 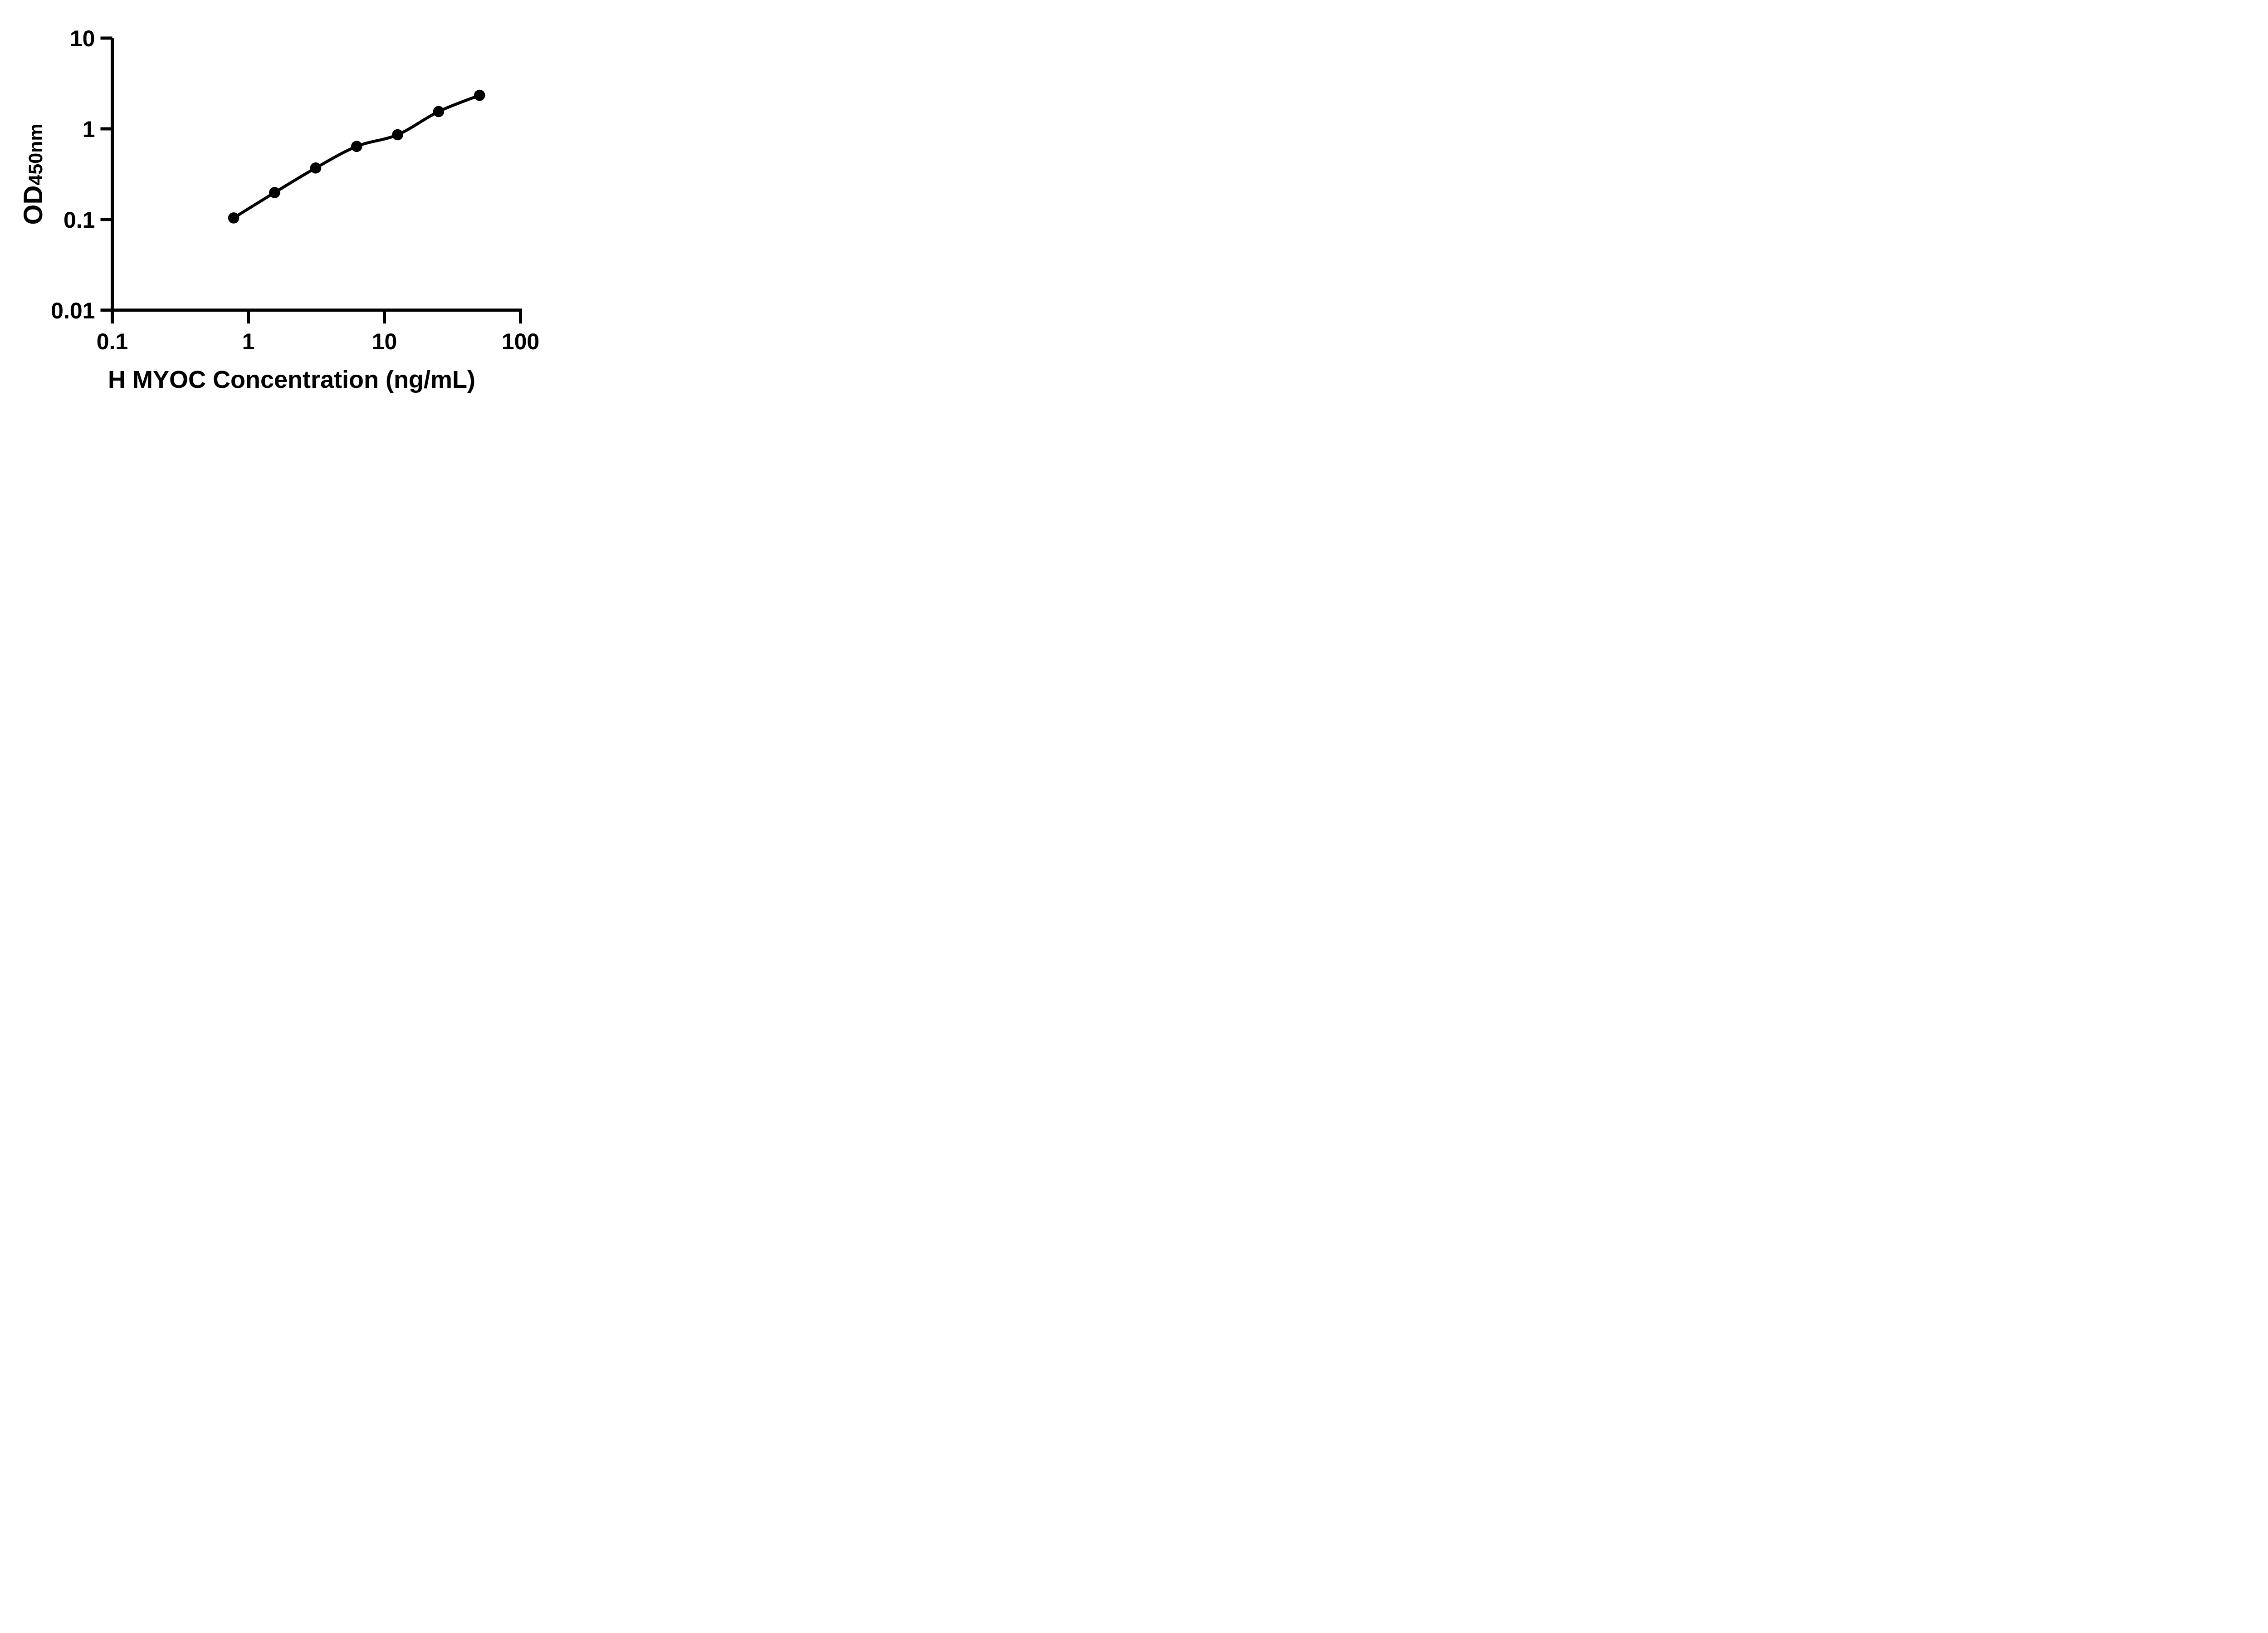 I want to click on x-axis-title: H MYOC Concentration (ng/mL), so click(x=291, y=379).